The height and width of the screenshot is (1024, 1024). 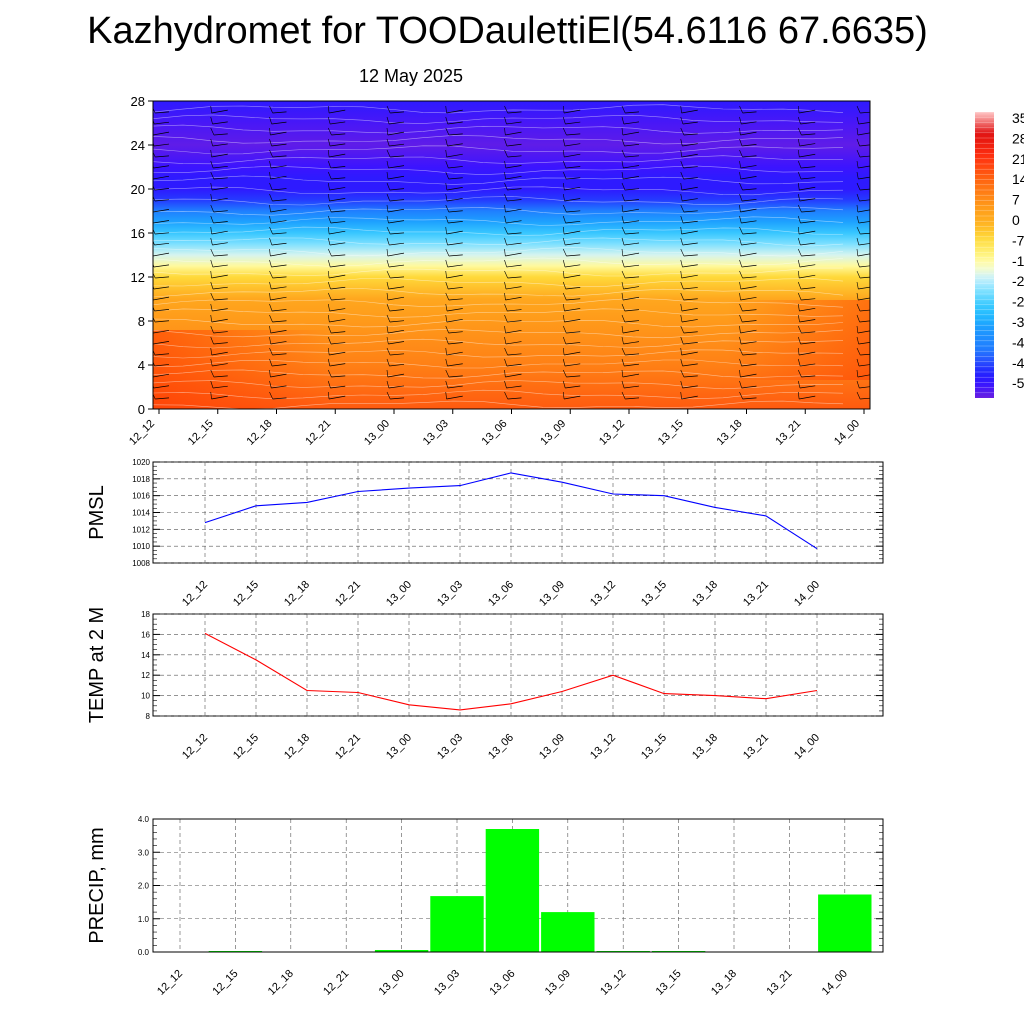 What do you see at coordinates (336, 983) in the screenshot?
I see `x-tick-label: 12_21` at bounding box center [336, 983].